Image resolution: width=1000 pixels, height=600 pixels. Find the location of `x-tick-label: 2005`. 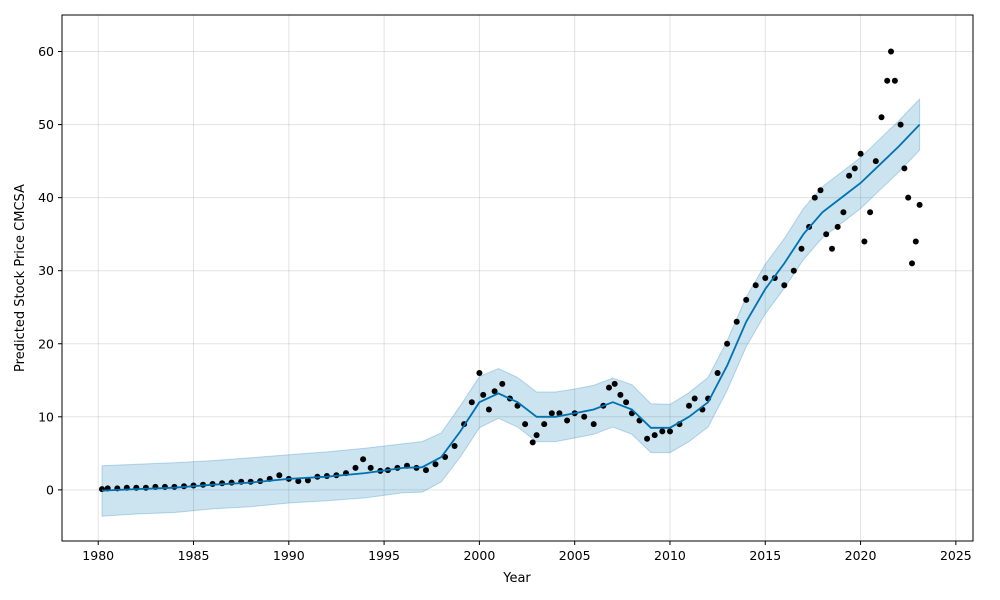

x-tick-label: 2005 is located at coordinates (575, 555).